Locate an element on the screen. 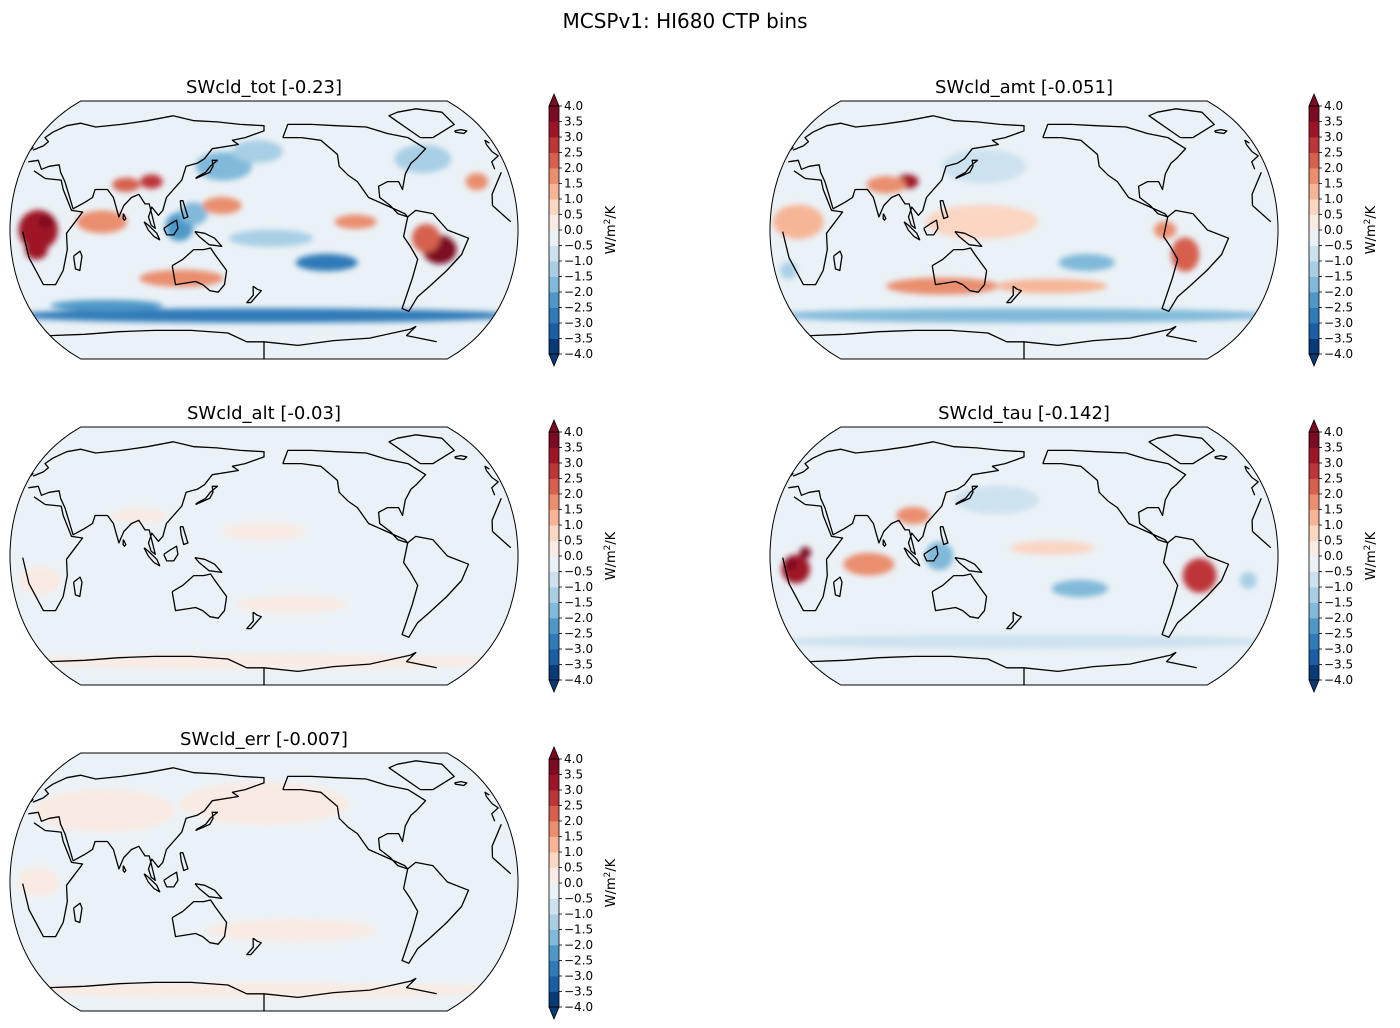 The height and width of the screenshot is (1028, 1400). coastline-sri_lanka is located at coordinates (124, 543).